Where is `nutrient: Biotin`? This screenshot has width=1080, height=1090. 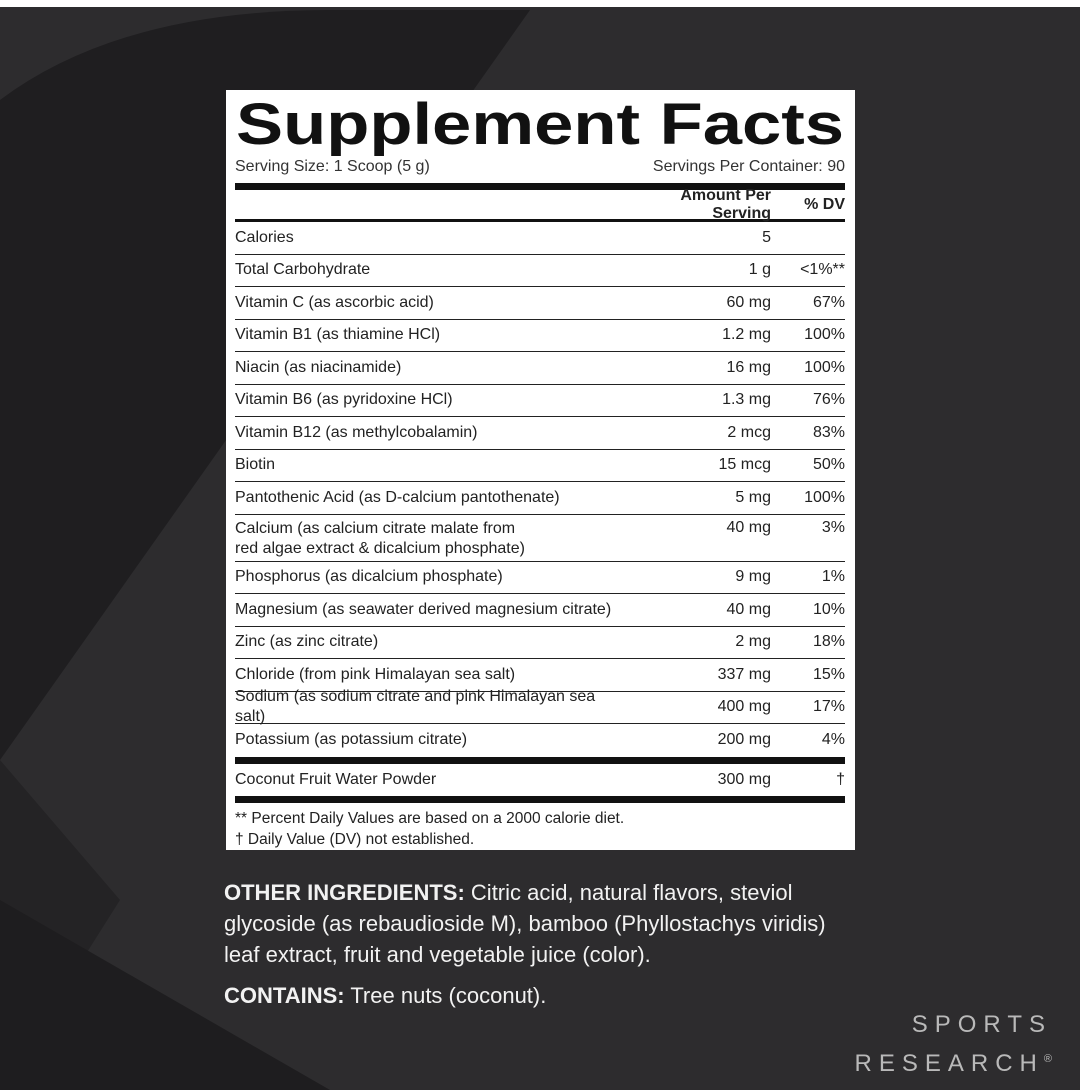
nutrient: Biotin is located at coordinates (255, 465).